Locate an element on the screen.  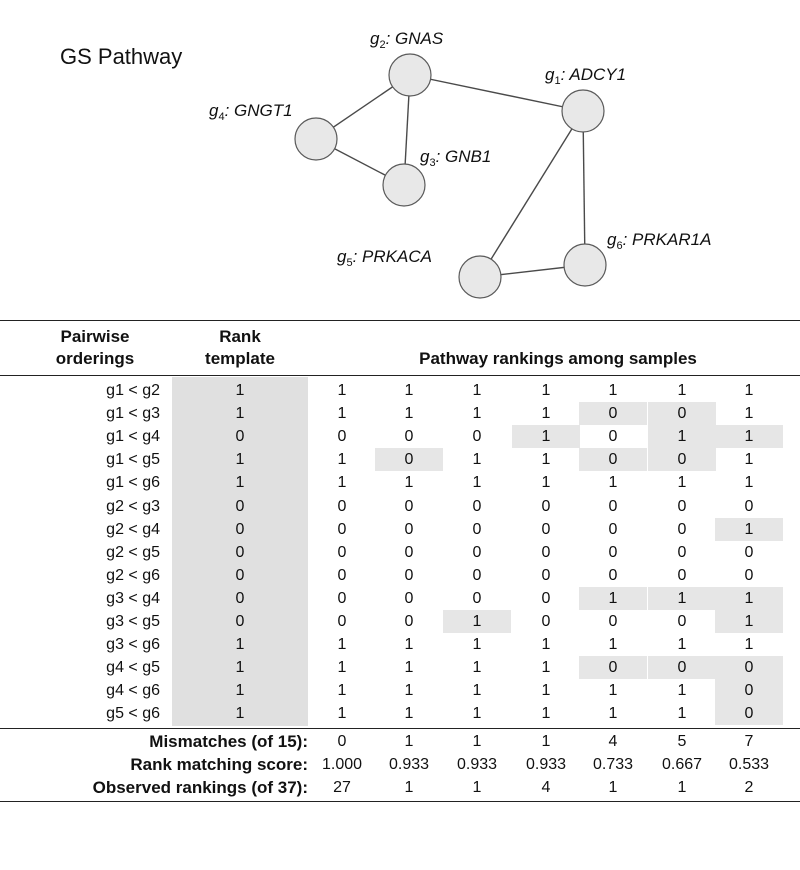
row-label: g3 < g5 is located at coordinates (133, 621).